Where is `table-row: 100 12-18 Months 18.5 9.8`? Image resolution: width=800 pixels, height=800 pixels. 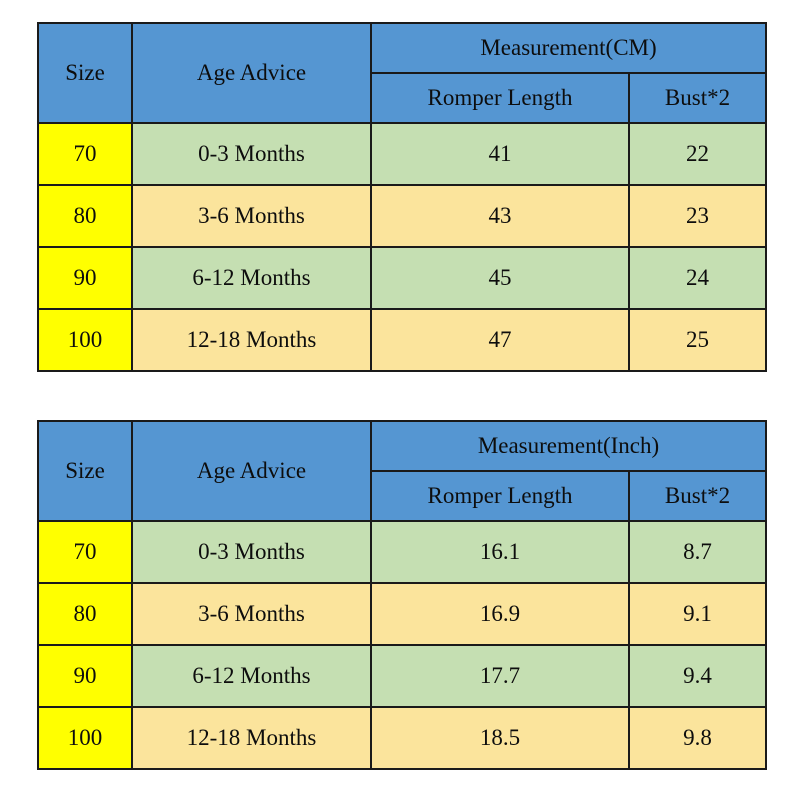 table-row: 100 12-18 Months 18.5 9.8 is located at coordinates (402, 738).